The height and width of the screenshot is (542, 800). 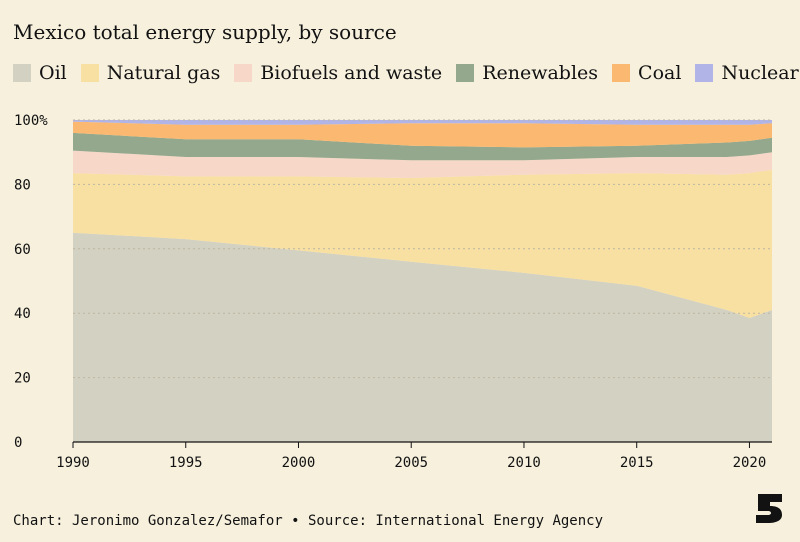 I want to click on legend-item-4: Coal, so click(x=646, y=73).